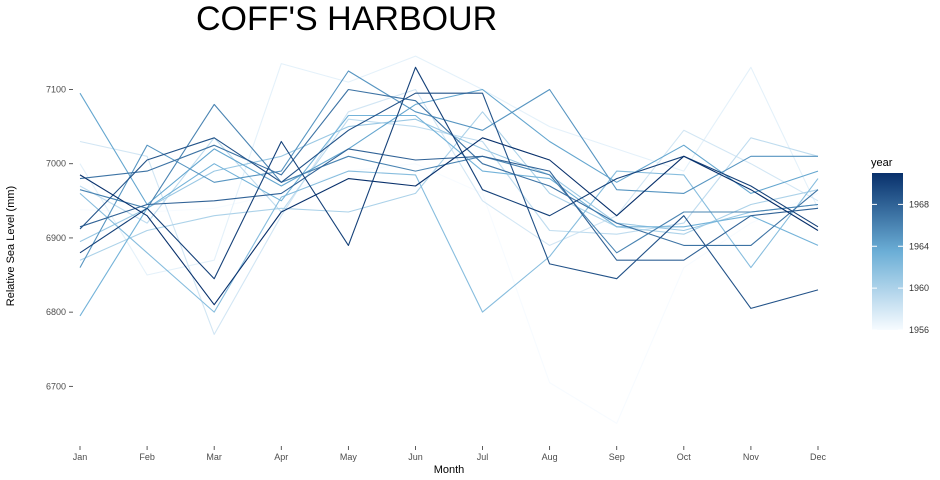  Describe the element at coordinates (346, 19) in the screenshot. I see `chart-title: COFF'S HARBOUR` at that location.